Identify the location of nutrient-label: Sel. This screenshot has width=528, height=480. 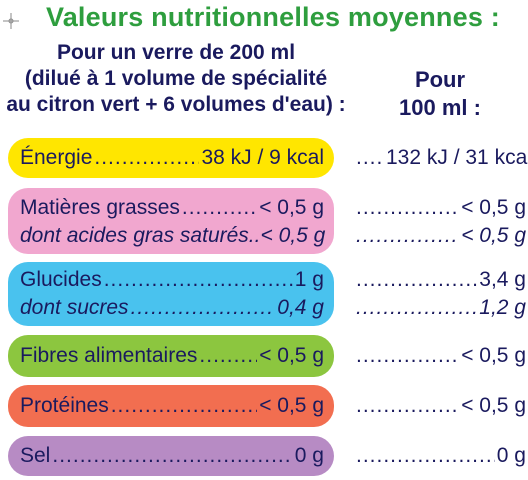
(35, 455).